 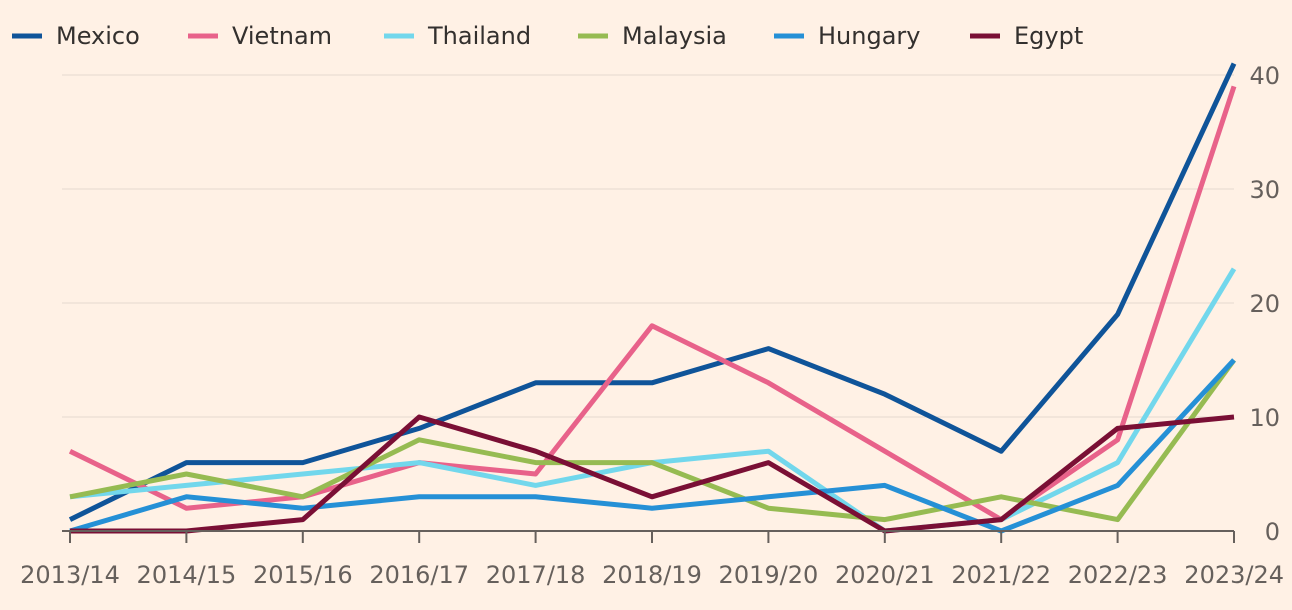 What do you see at coordinates (303, 575) in the screenshot?
I see `x-tick-label: 2015/16` at bounding box center [303, 575].